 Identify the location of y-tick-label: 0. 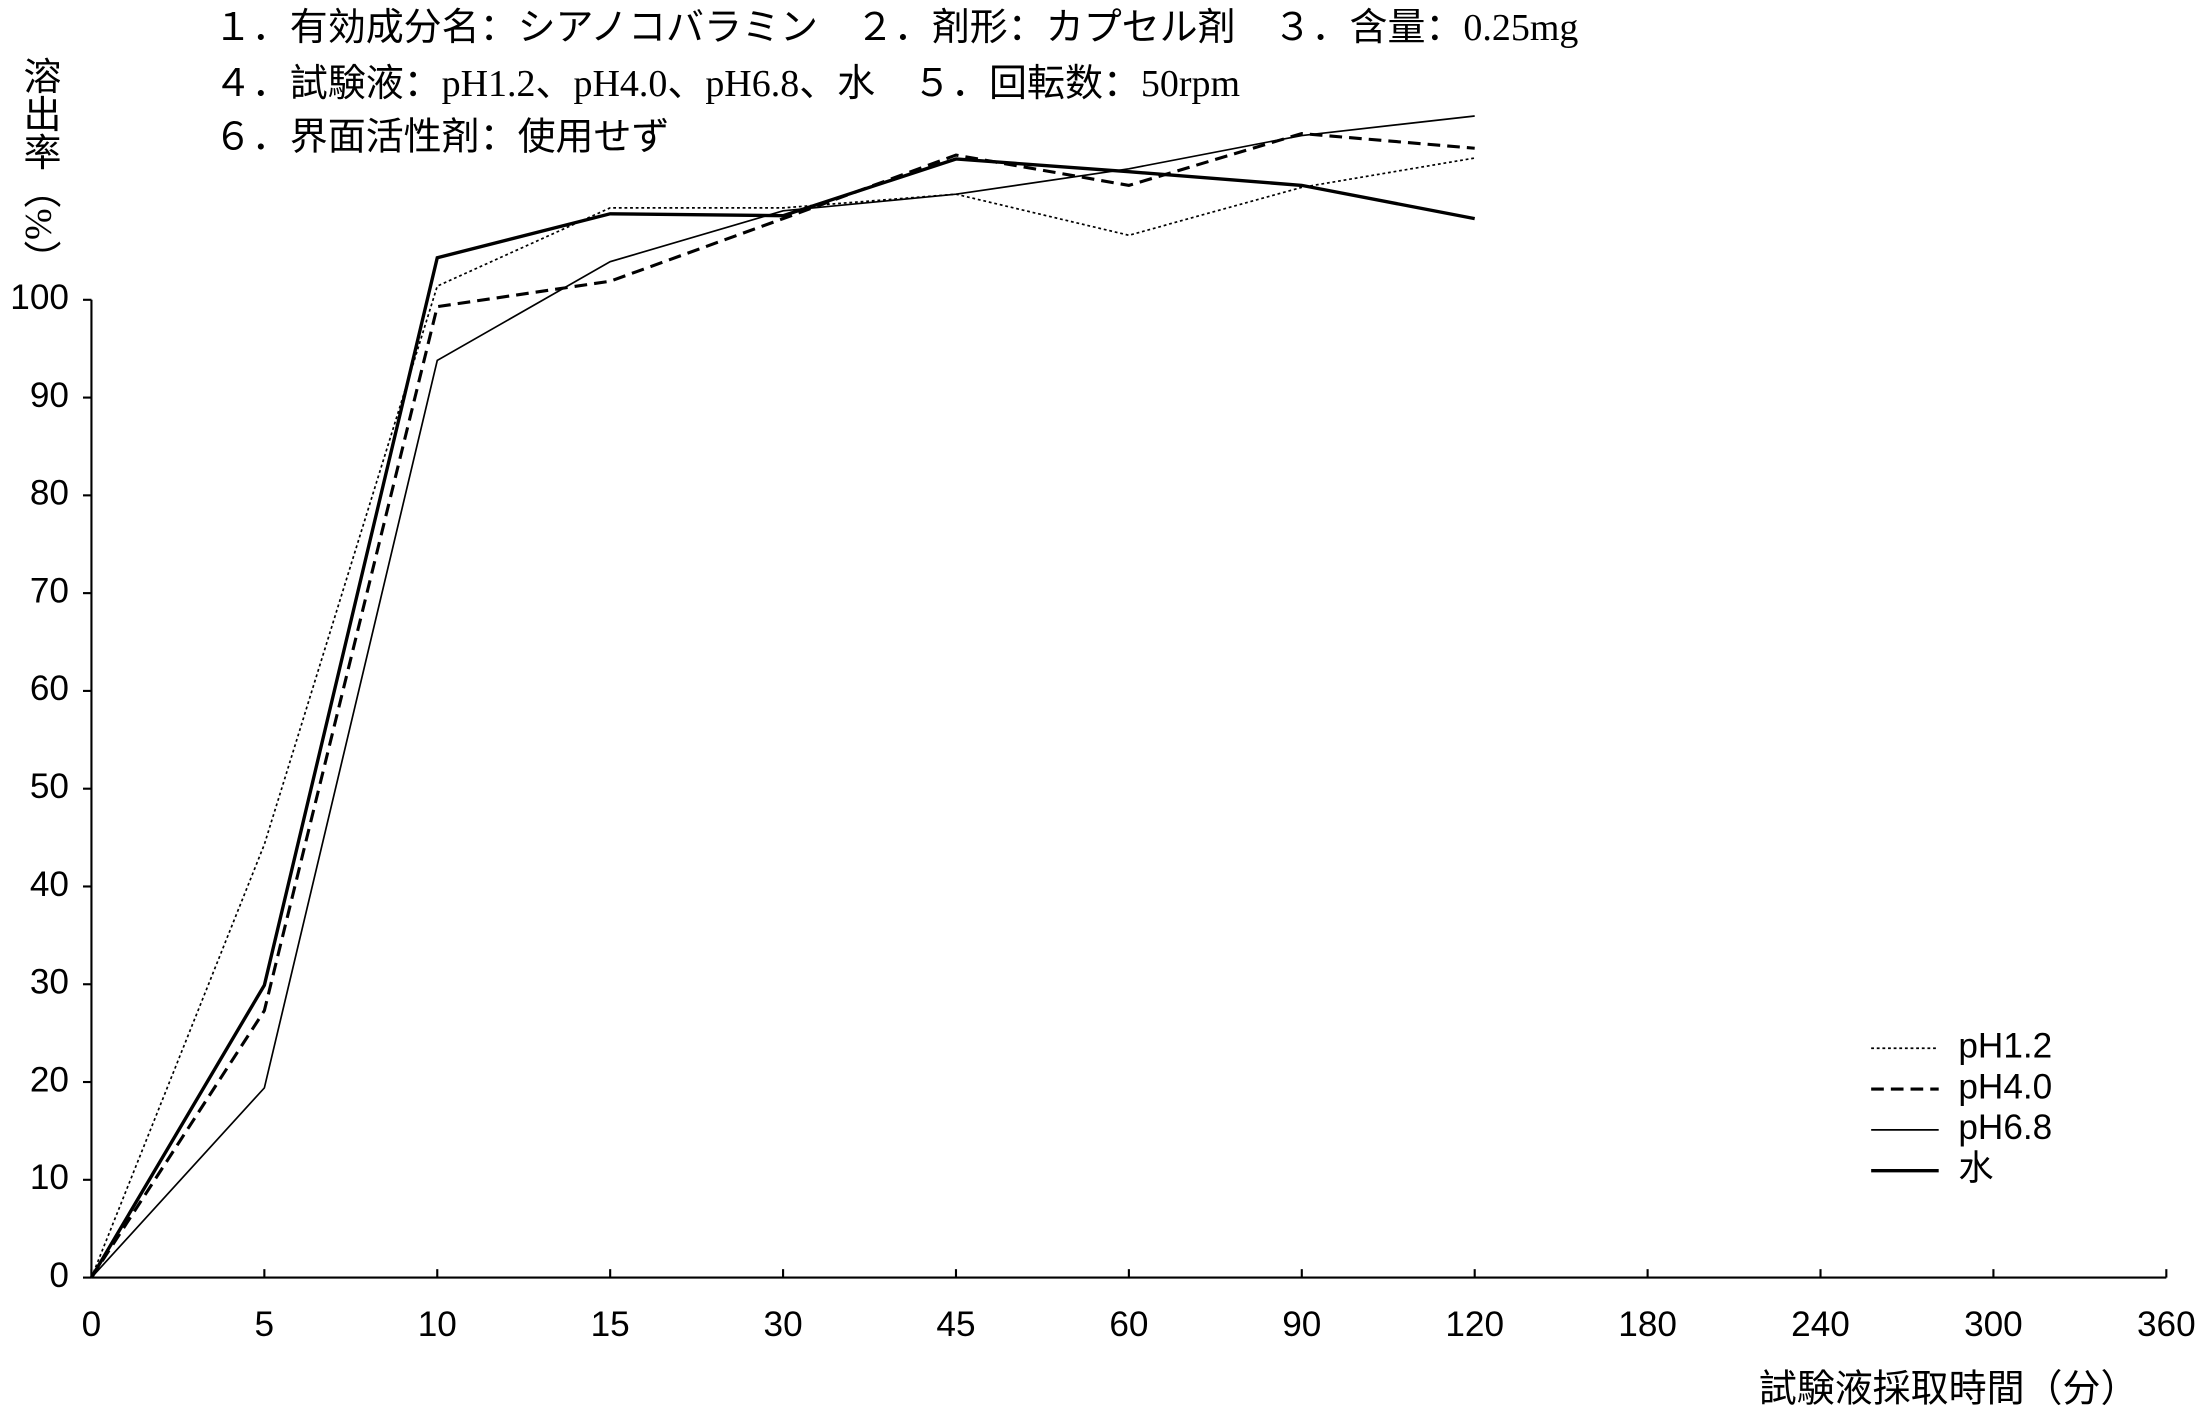
(59, 1275).